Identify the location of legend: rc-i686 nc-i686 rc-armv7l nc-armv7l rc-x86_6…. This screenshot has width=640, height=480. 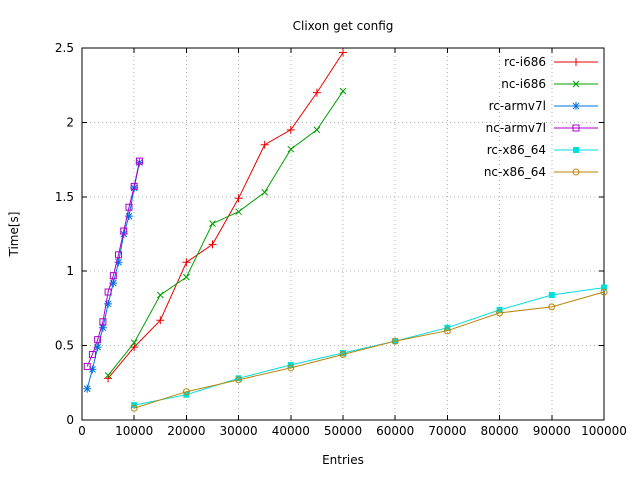
(541, 117).